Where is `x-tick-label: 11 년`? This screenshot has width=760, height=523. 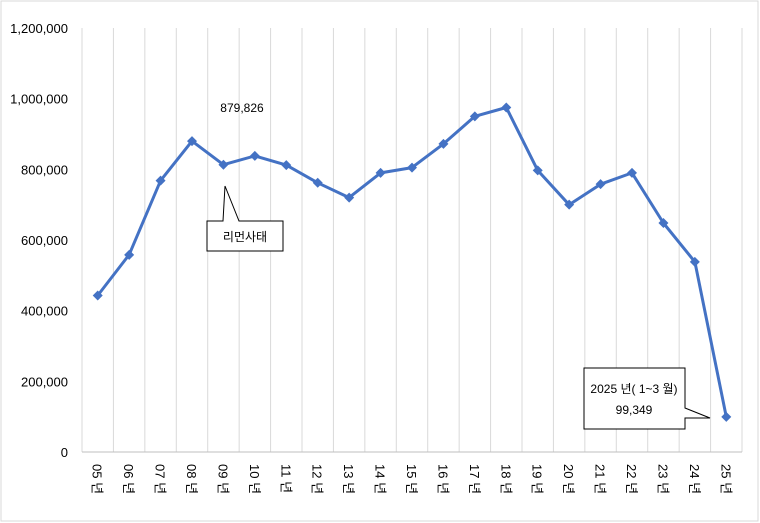
x-tick-label: 11 년 is located at coordinates (285, 478).